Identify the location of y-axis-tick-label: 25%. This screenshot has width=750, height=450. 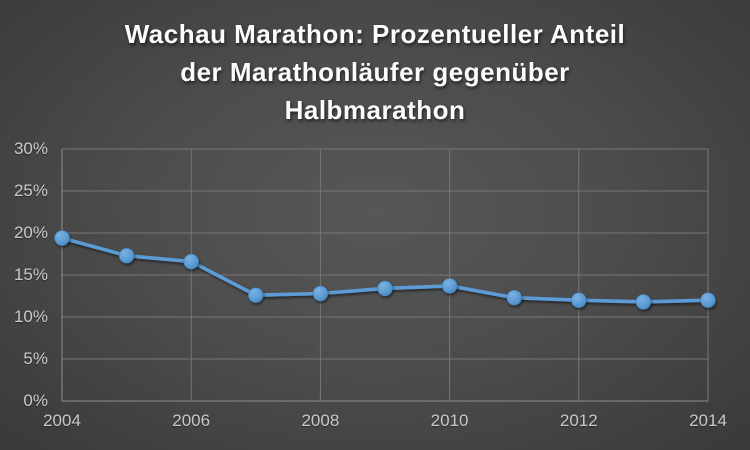
(30, 190).